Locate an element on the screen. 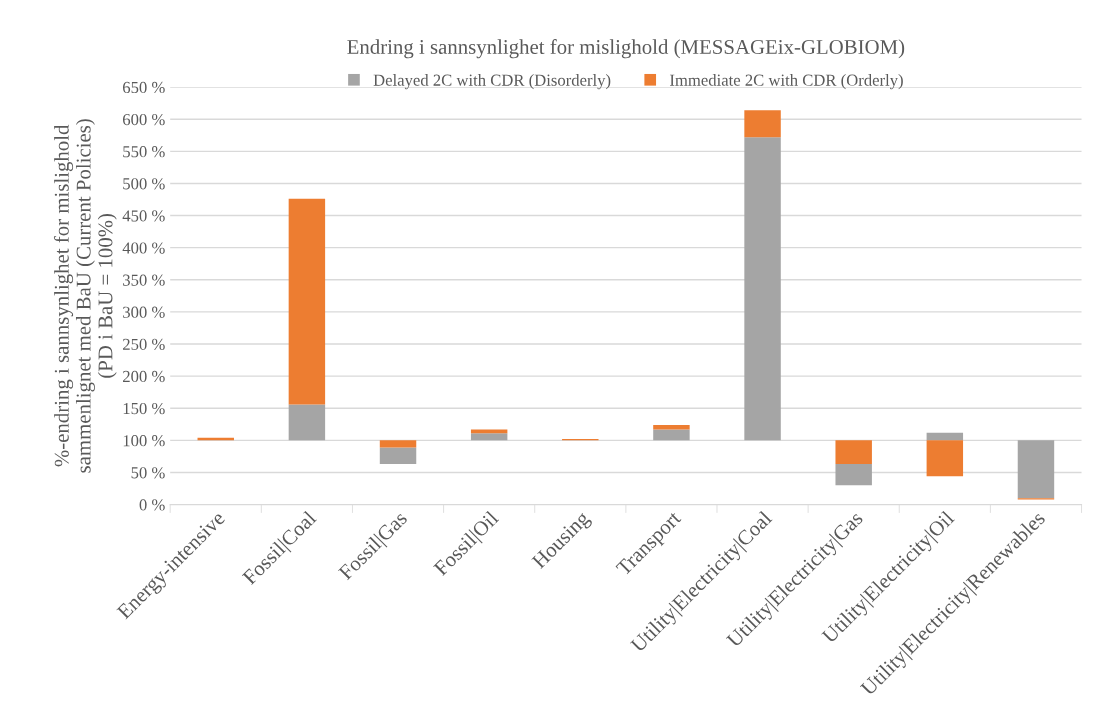 This screenshot has height=726, width=1098. y-tick-label: 550 % is located at coordinates (144, 152).